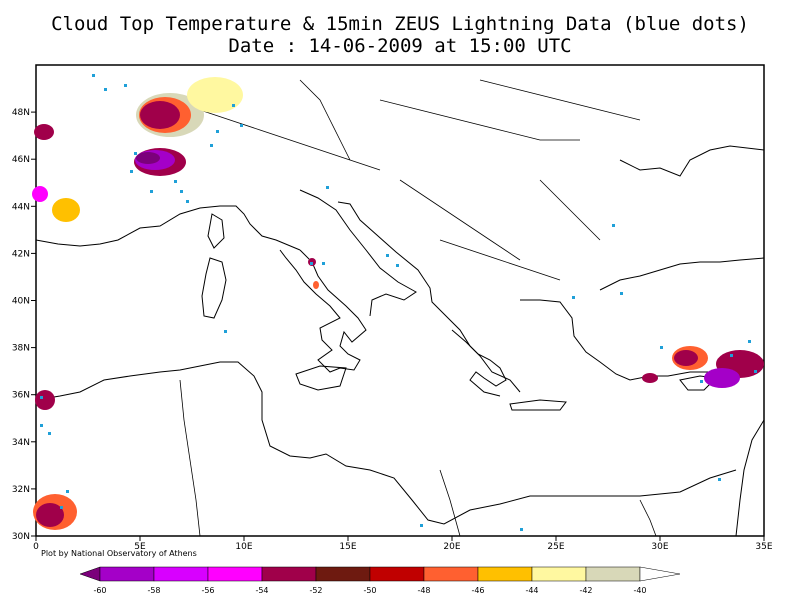 This screenshot has width=800, height=600. Describe the element at coordinates (21, 302) in the screenshot. I see `latitude-tick-label: 40N` at that location.